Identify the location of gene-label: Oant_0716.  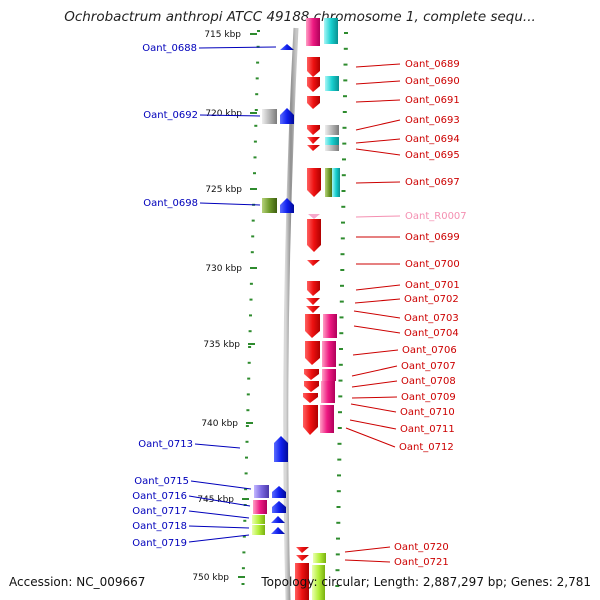
(159, 496).